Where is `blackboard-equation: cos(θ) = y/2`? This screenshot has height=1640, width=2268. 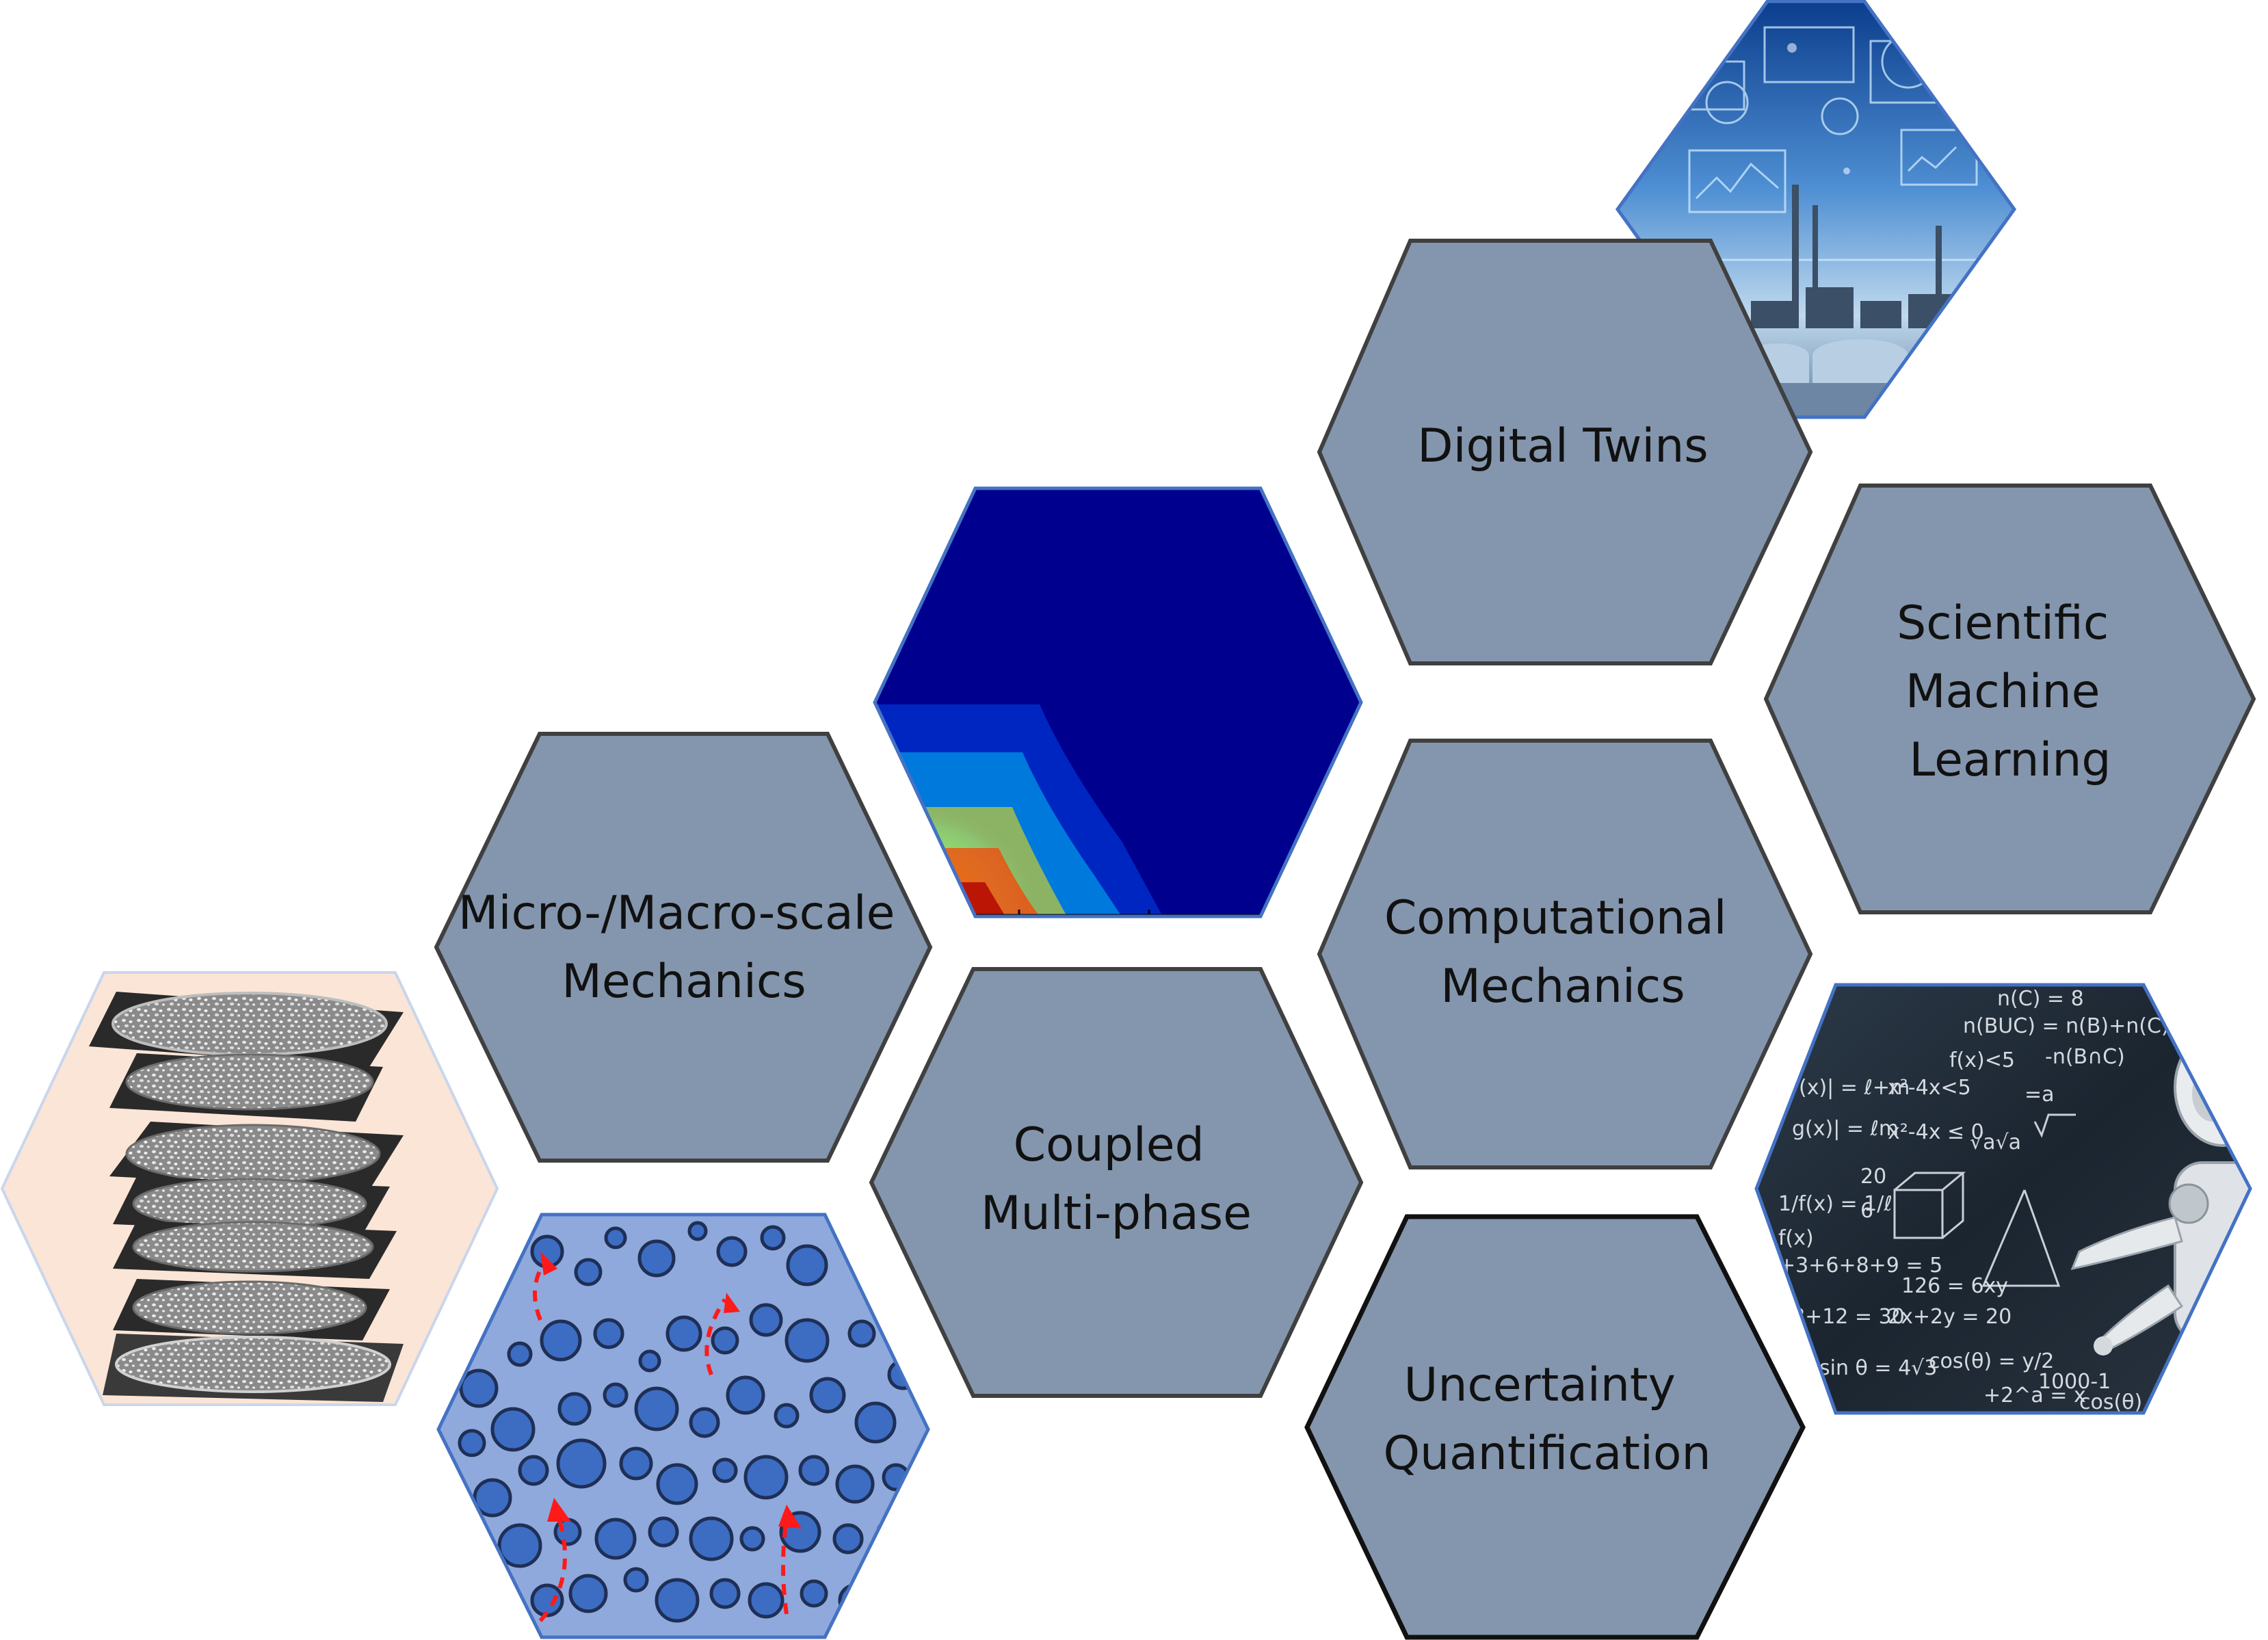
blackboard-equation: cos(θ) = y/2 is located at coordinates (1991, 1361).